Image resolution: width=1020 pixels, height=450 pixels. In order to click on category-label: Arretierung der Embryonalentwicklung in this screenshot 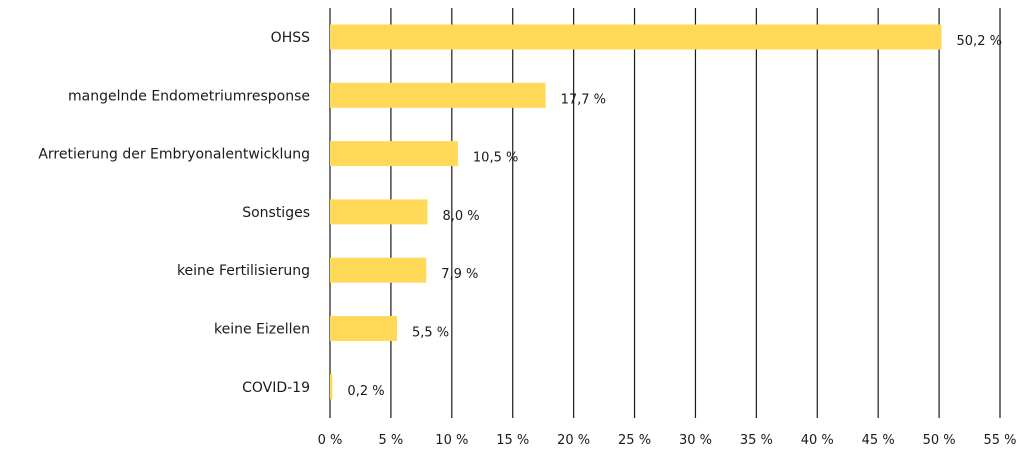, I will do `click(174, 155)`.